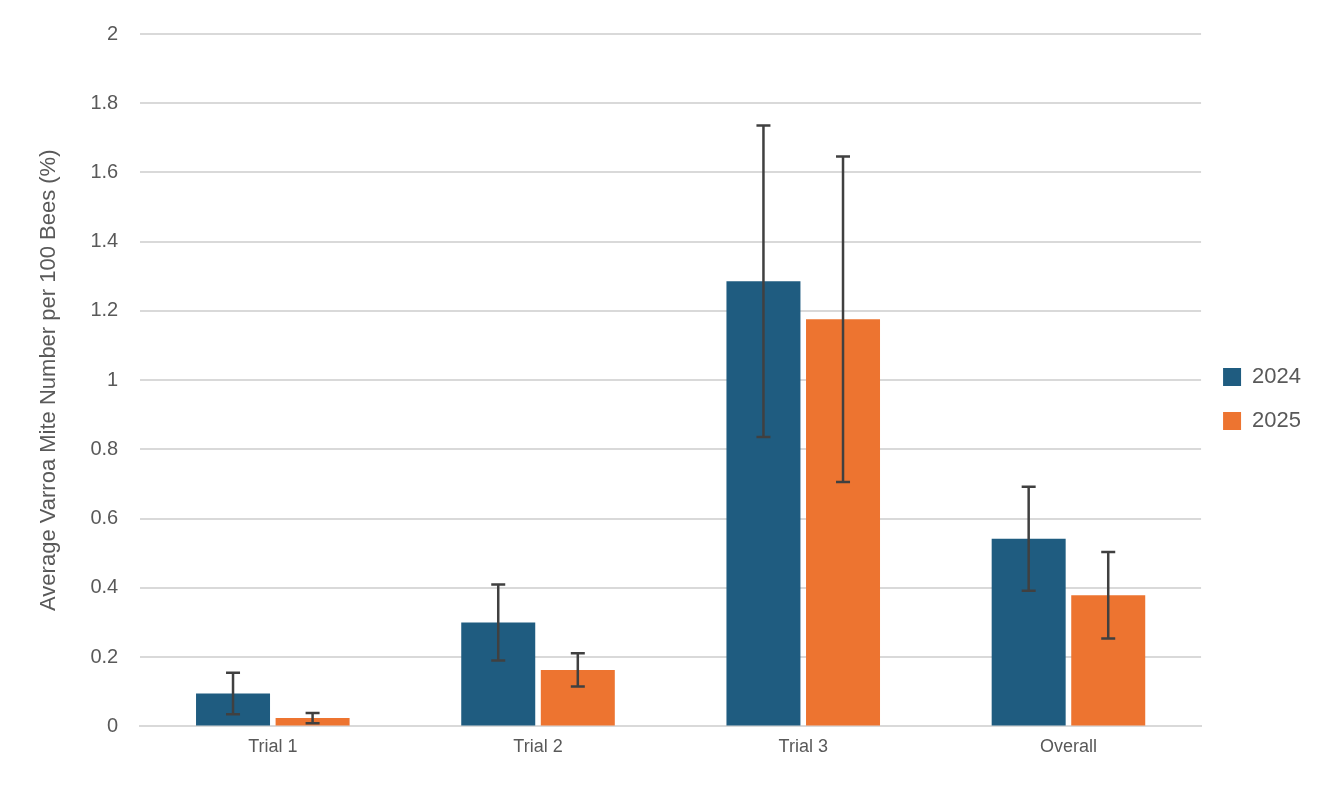 The width and height of the screenshot is (1331, 808). Describe the element at coordinates (113, 32) in the screenshot. I see `y-tick-label: 2` at that location.